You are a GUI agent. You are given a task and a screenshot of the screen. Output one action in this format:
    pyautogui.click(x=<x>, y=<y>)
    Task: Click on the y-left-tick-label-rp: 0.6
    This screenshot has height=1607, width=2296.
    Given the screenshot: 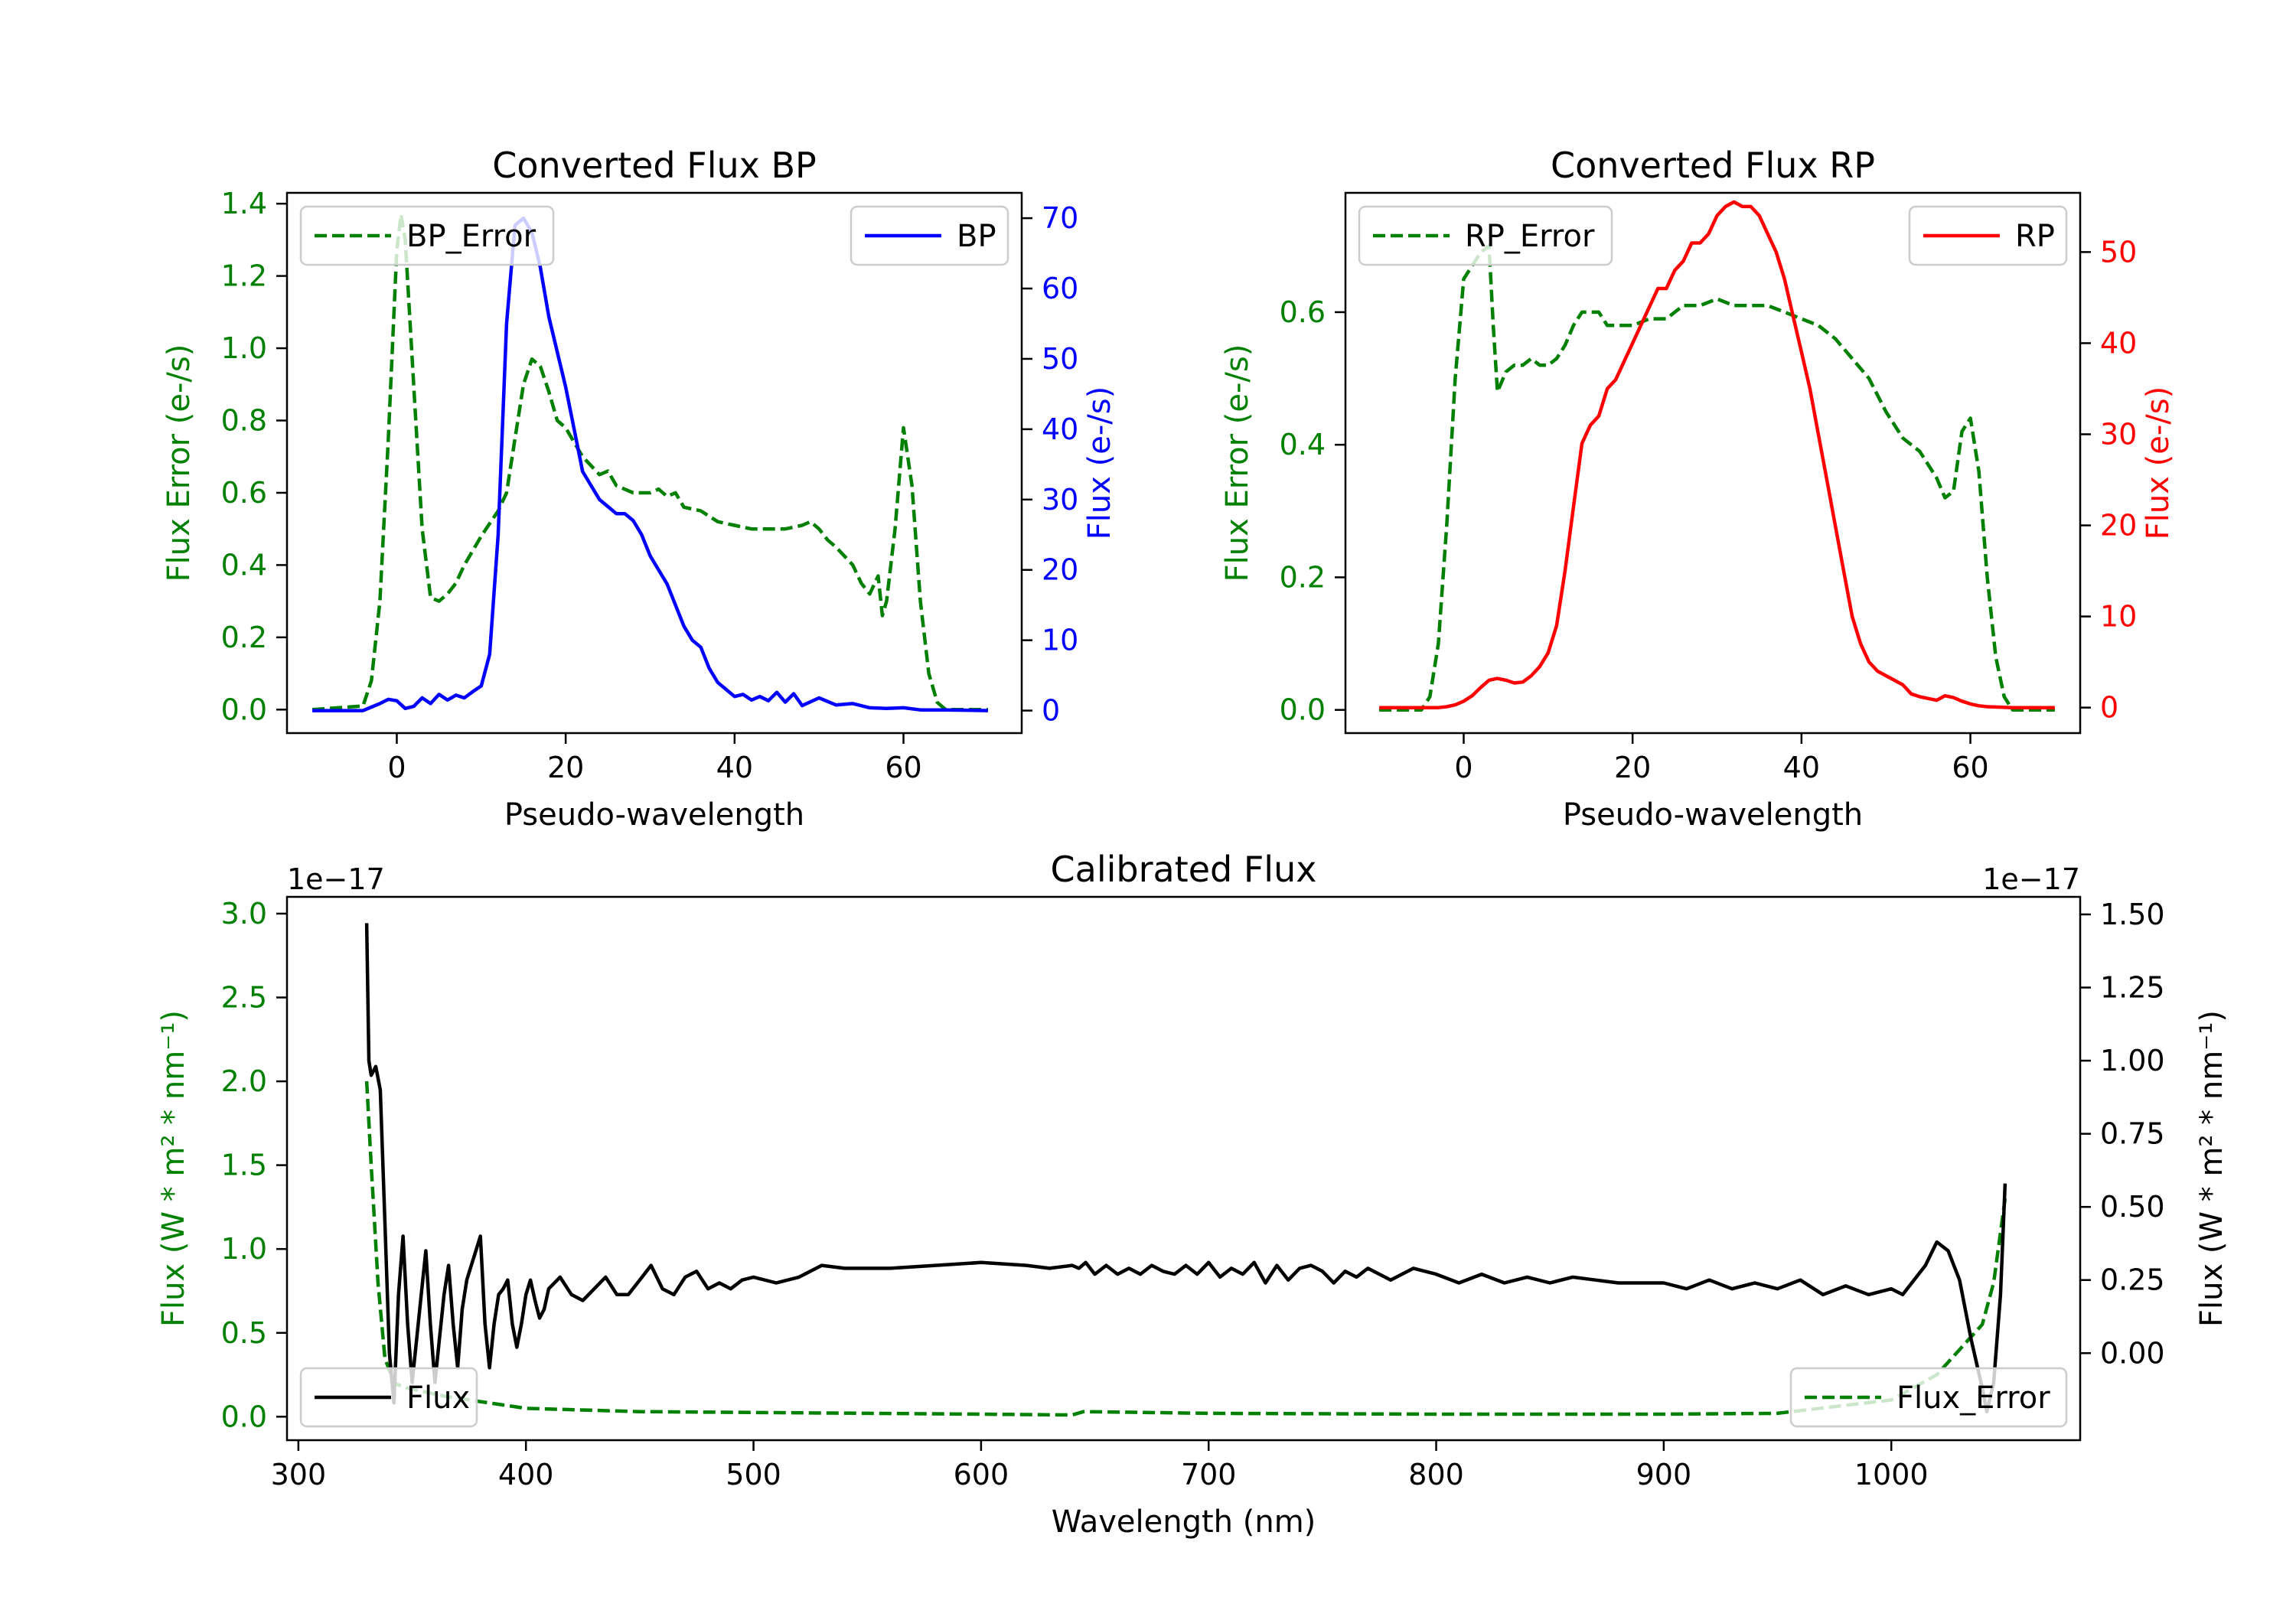 What is the action you would take?
    pyautogui.click(x=1303, y=312)
    